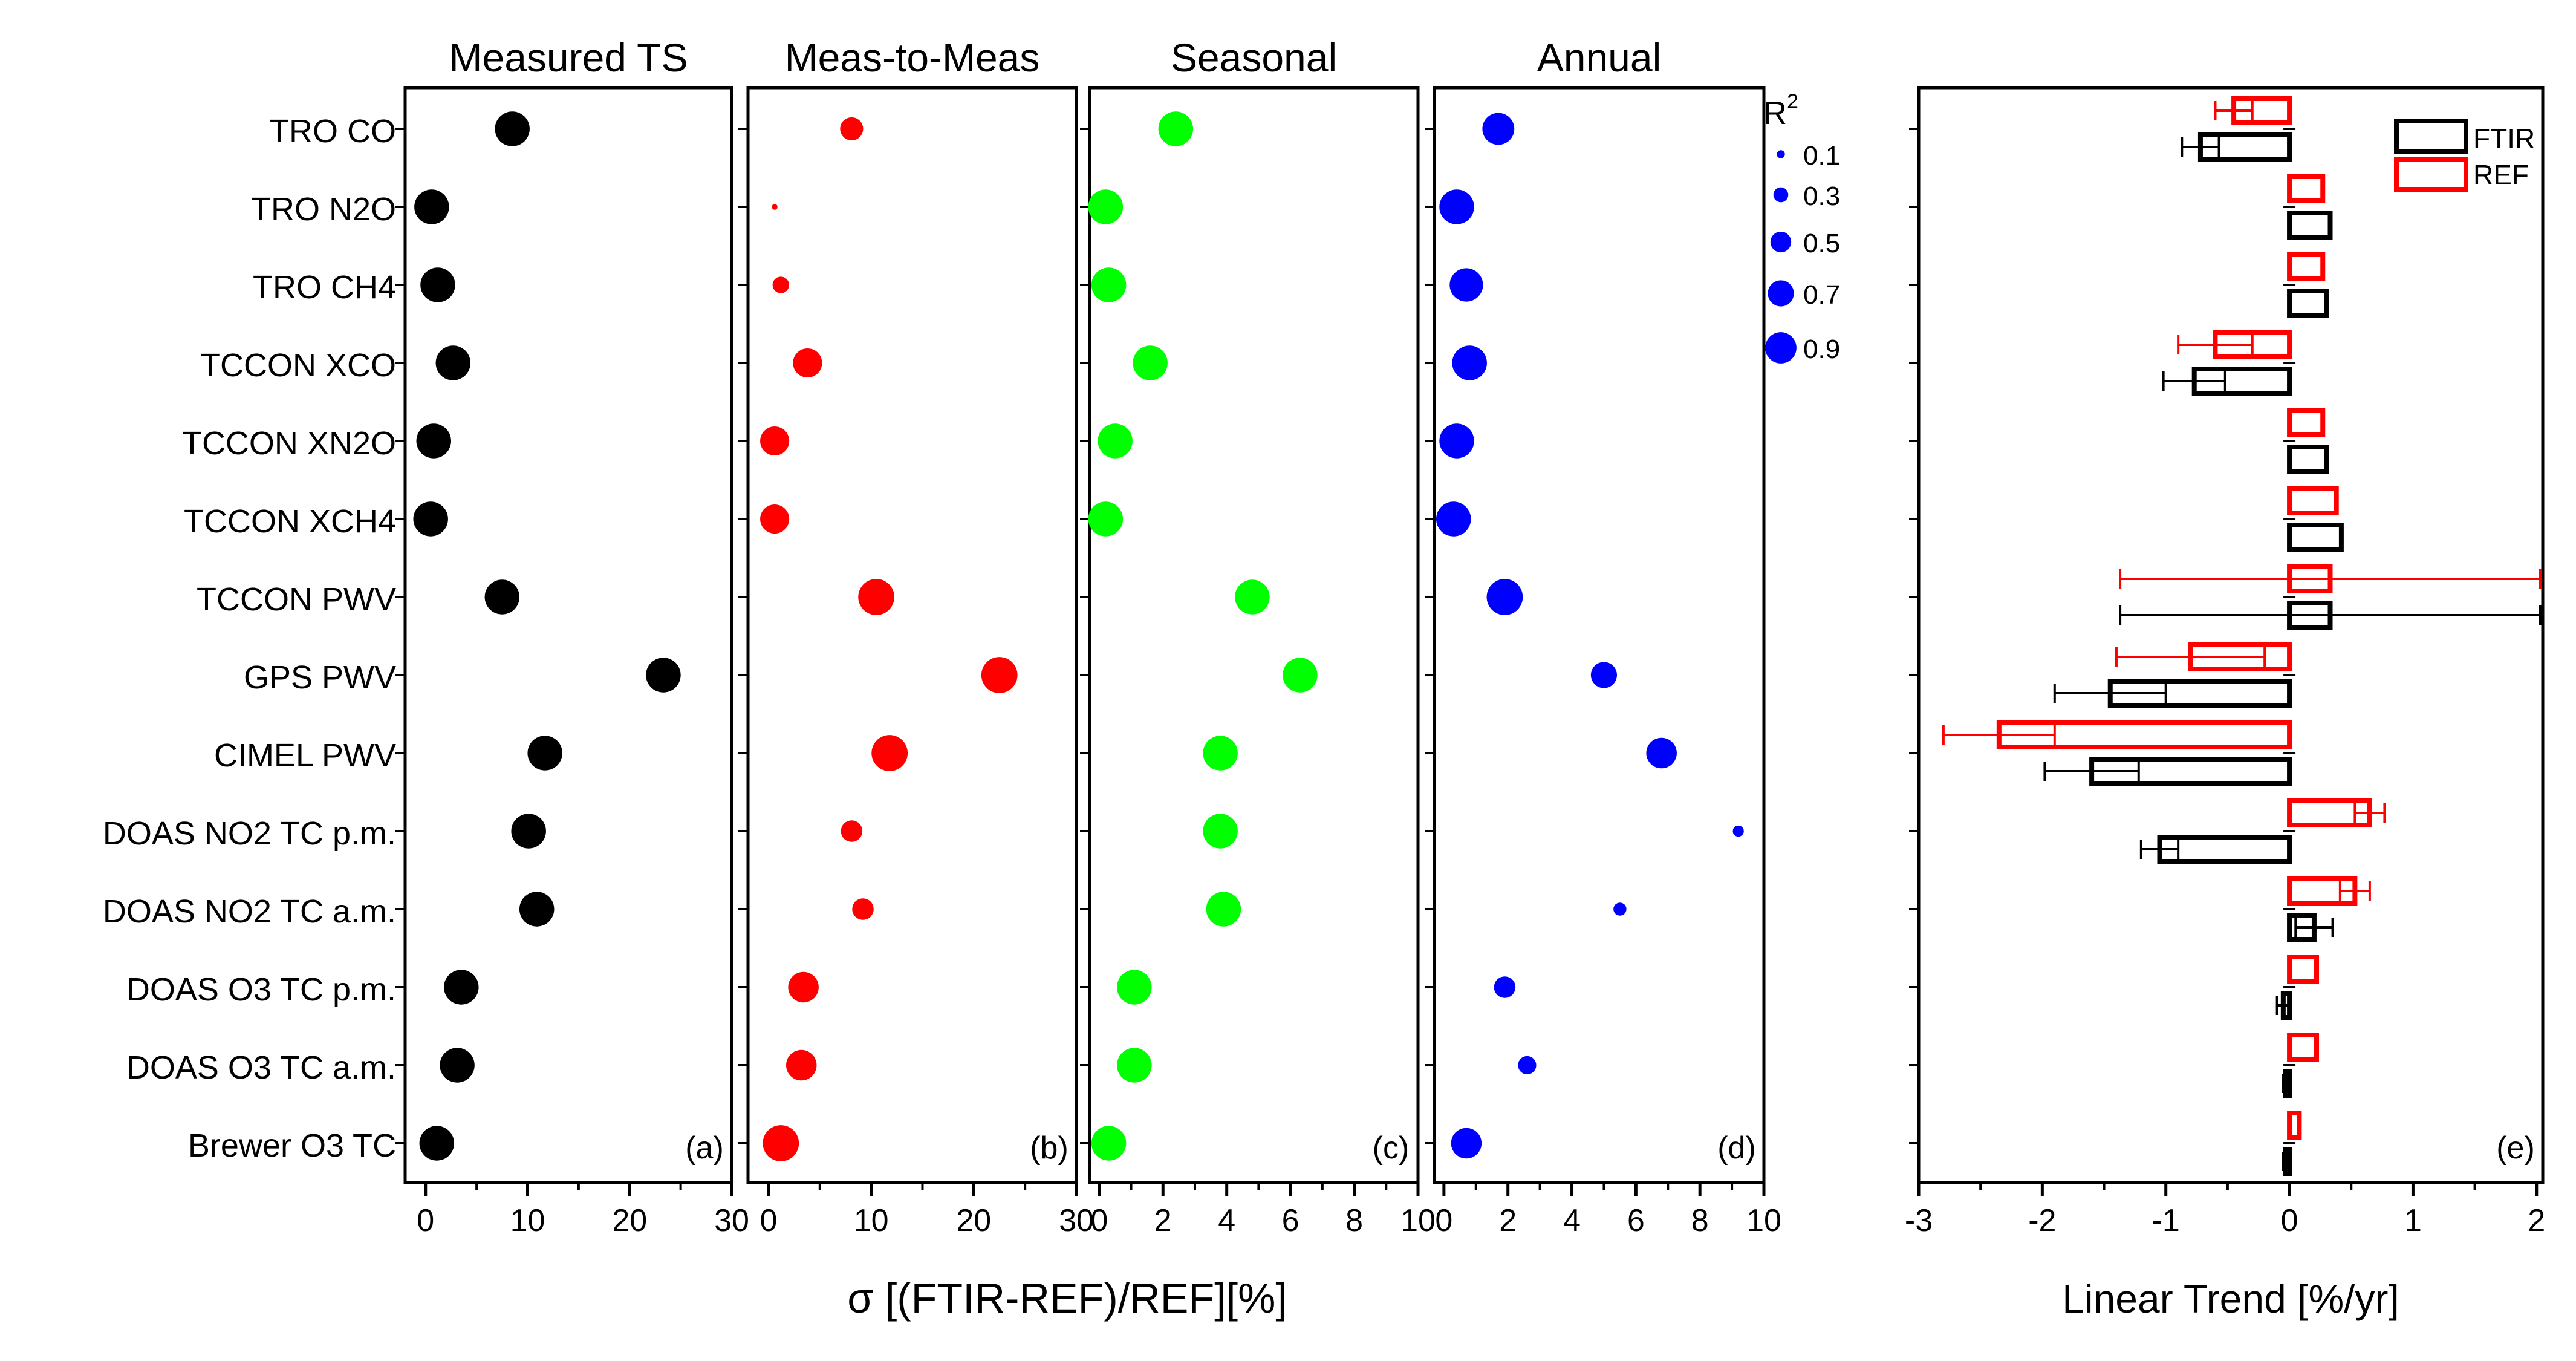  What do you see at coordinates (1792, 101) in the screenshot?
I see `size-legend-title-sup: 2` at bounding box center [1792, 101].